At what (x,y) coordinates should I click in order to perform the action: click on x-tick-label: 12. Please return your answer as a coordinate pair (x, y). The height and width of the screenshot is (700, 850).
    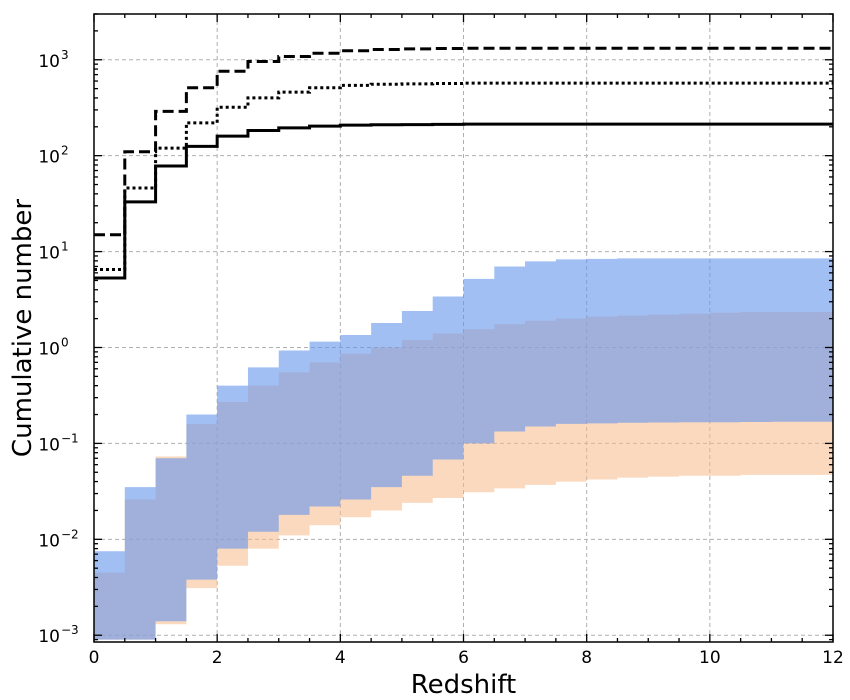
    Looking at the image, I should click on (833, 658).